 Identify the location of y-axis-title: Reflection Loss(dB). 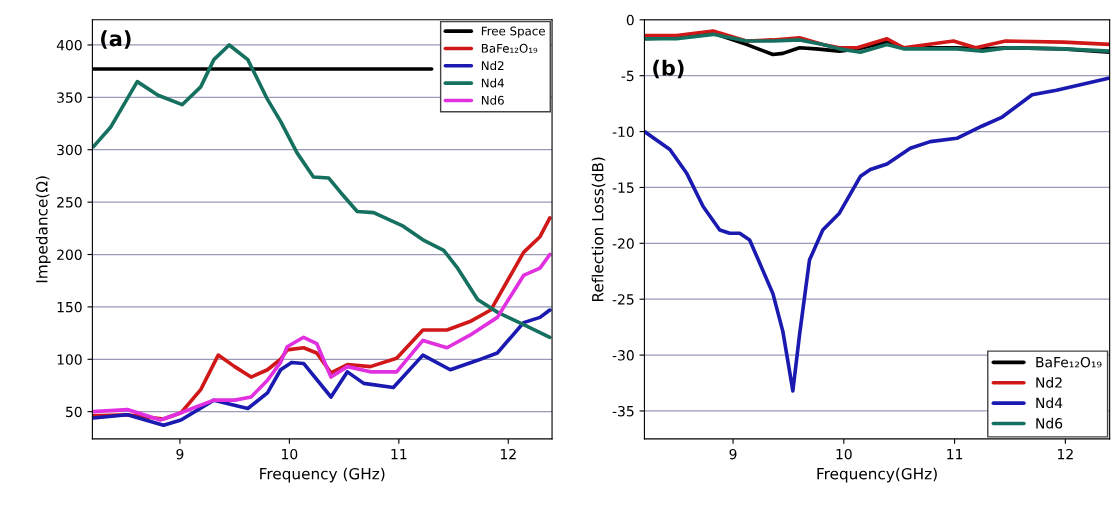
(598, 229).